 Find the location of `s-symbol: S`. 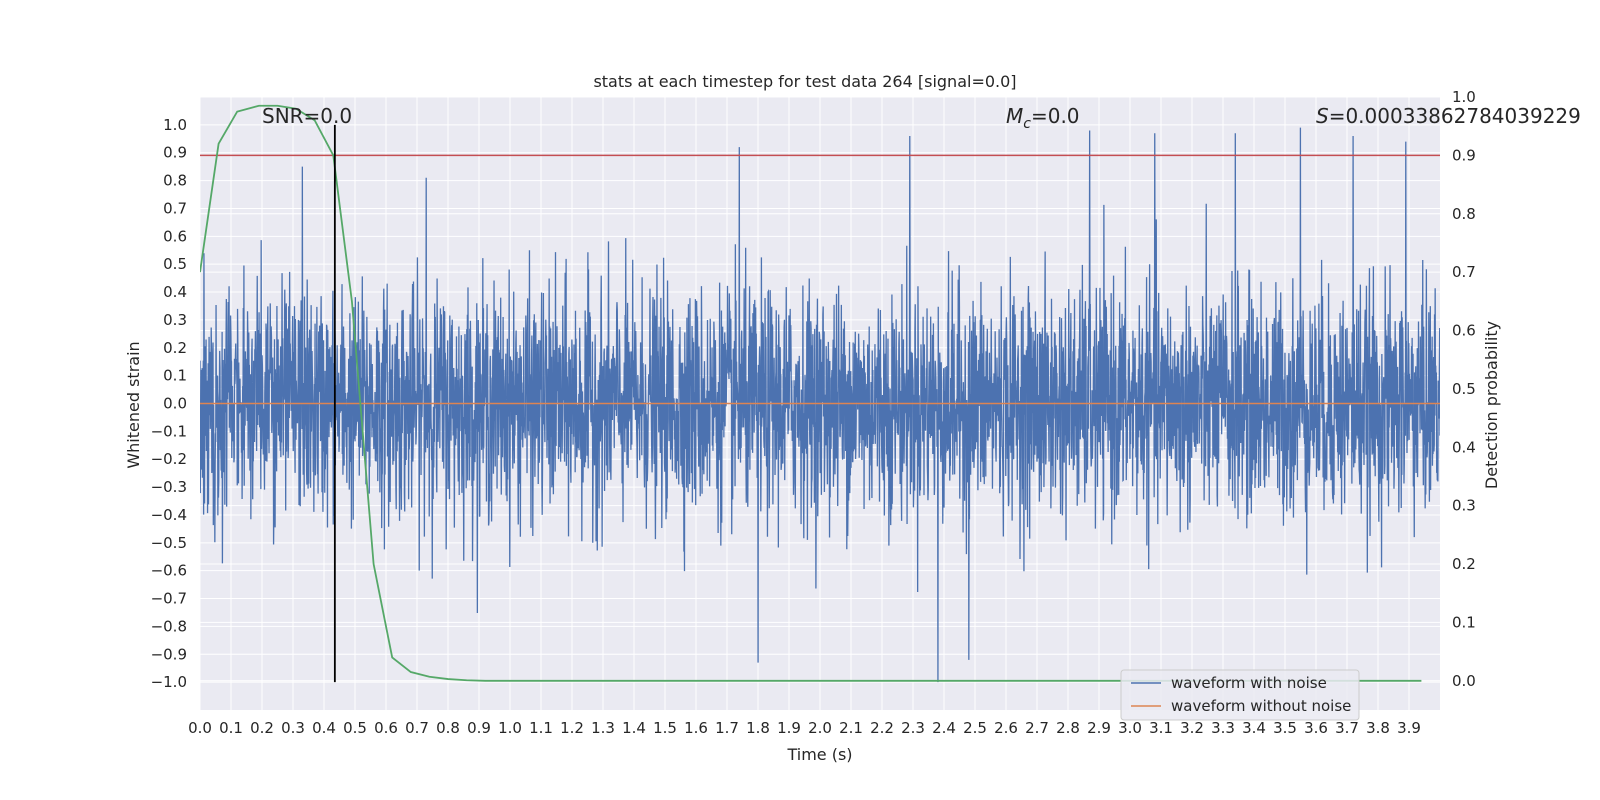

s-symbol: S is located at coordinates (1322, 116).